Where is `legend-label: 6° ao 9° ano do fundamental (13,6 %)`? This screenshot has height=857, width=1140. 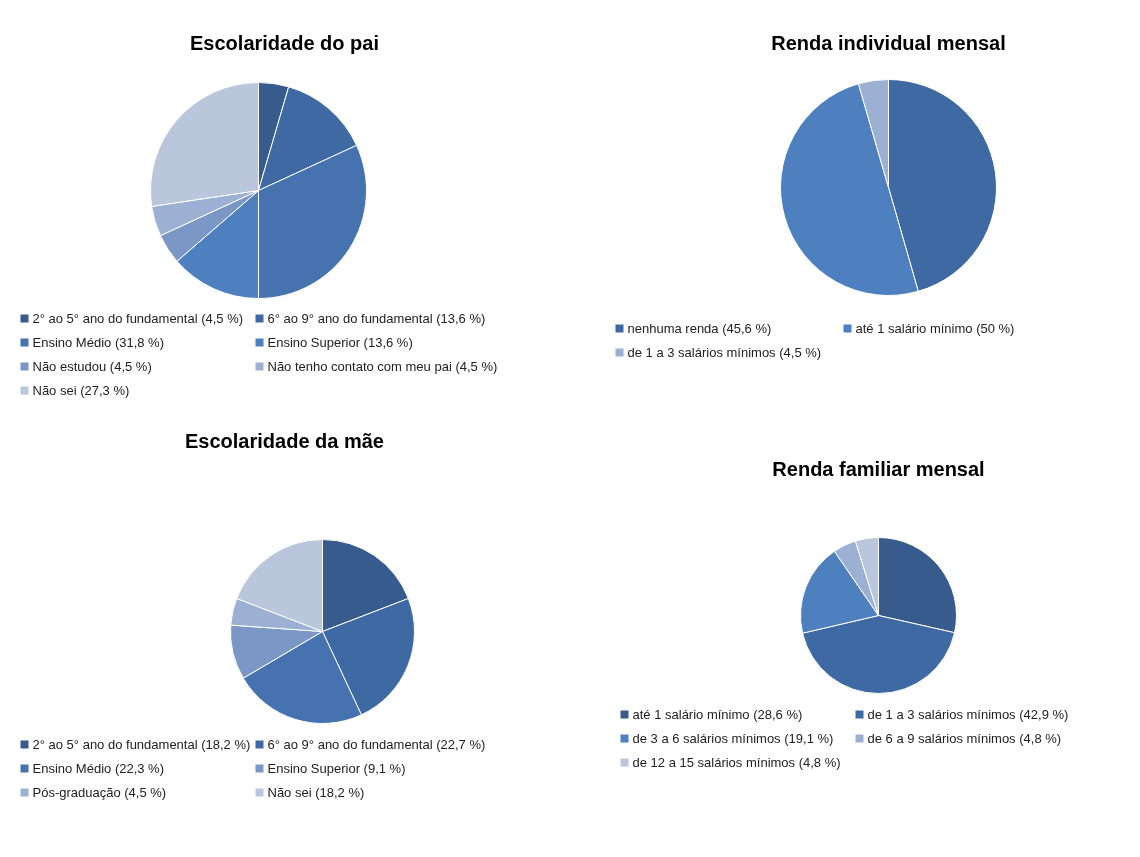
legend-label: 6° ao 9° ano do fundamental (13,6 %) is located at coordinates (376, 318).